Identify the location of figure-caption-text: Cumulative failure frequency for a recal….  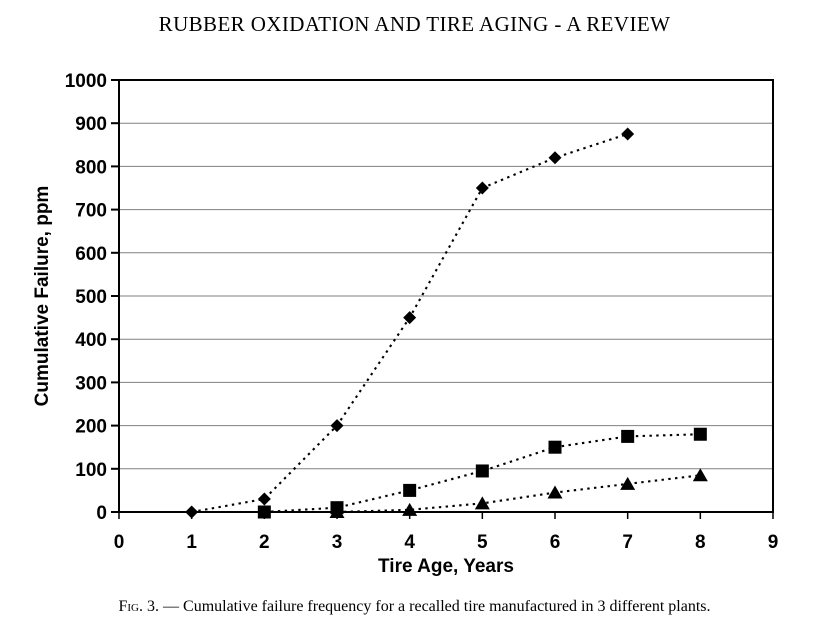
(447, 606).